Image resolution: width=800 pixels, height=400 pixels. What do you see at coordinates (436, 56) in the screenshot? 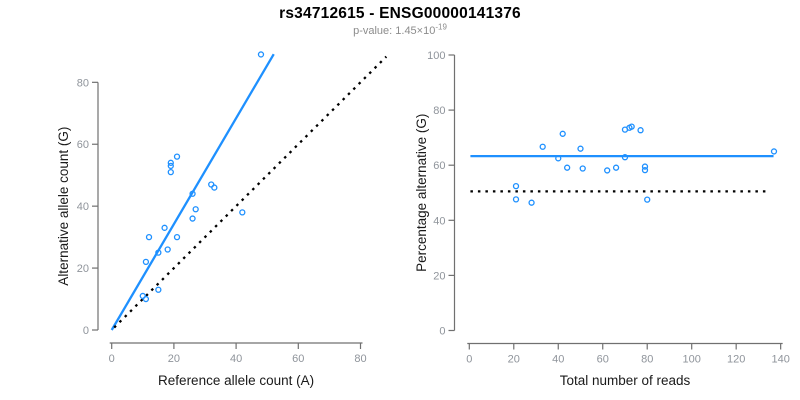
I see `y-tick-label: 100` at bounding box center [436, 56].